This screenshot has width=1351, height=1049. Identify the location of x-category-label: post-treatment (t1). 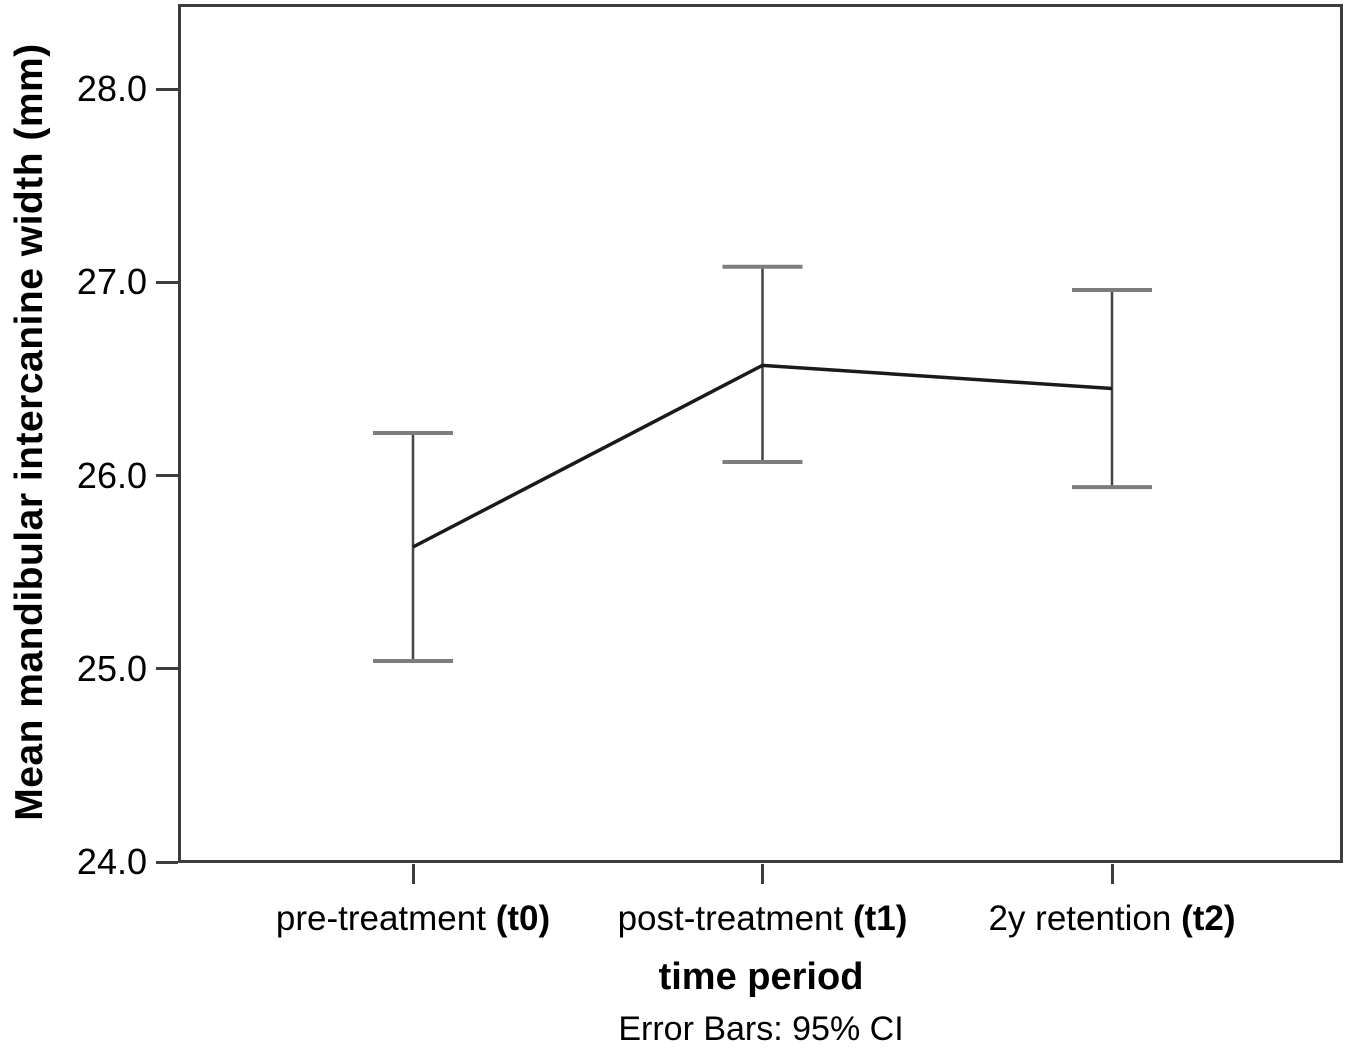
(763, 919).